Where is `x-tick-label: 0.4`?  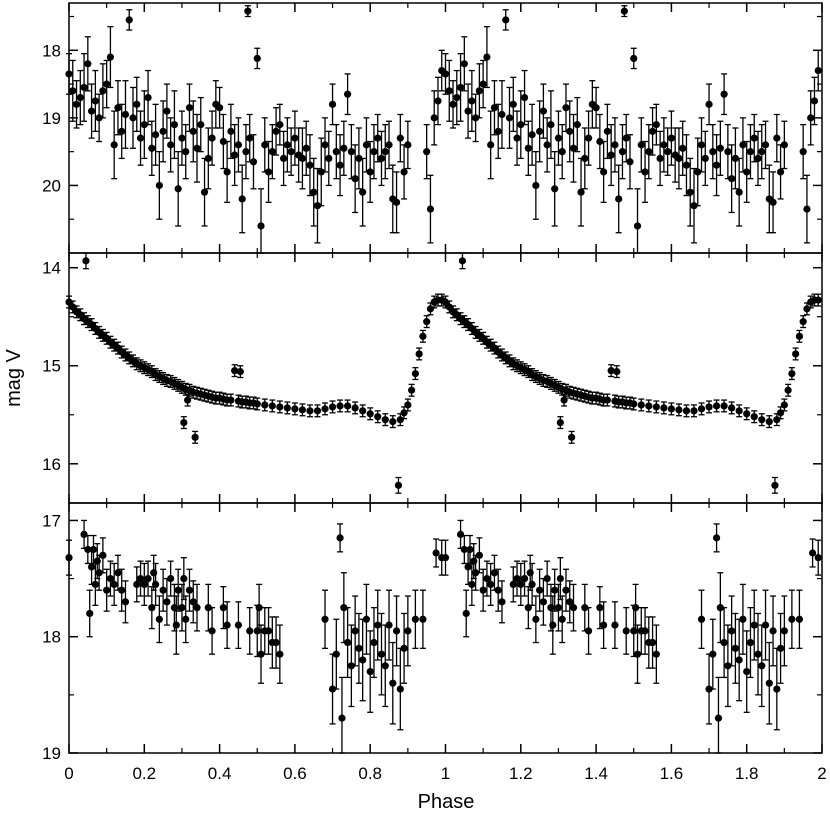
x-tick-label: 0.4 is located at coordinates (220, 773).